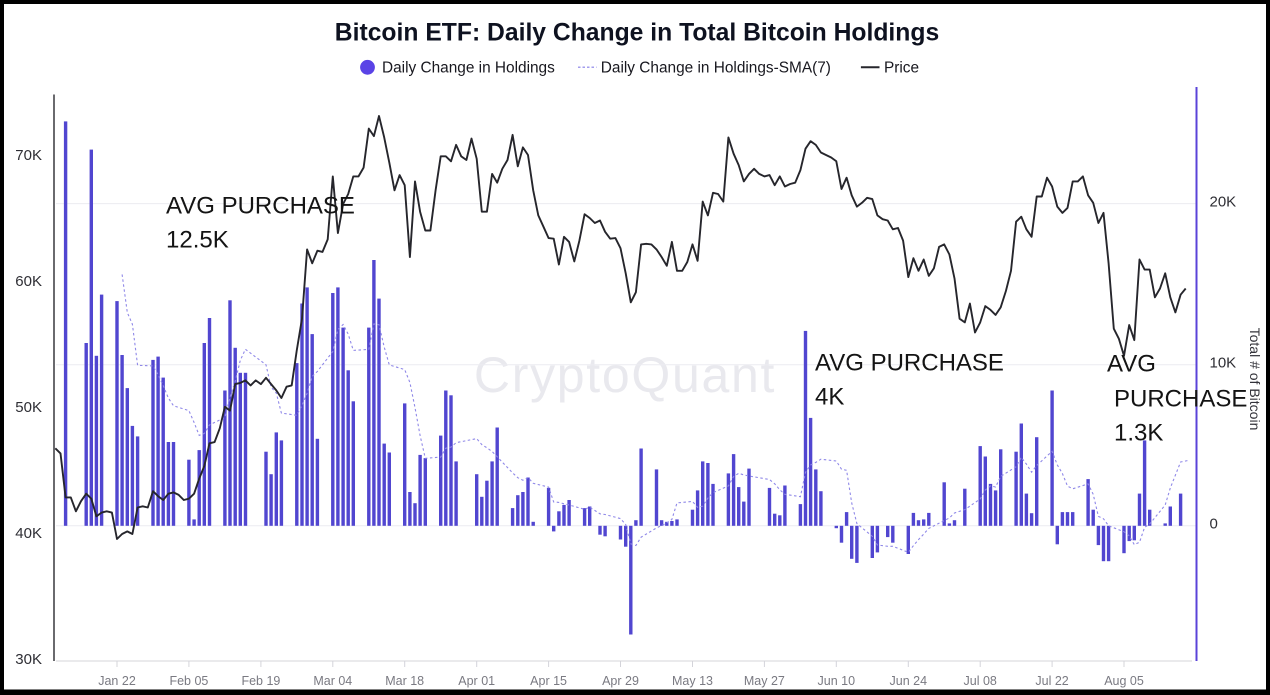  What do you see at coordinates (909, 681) in the screenshot?
I see `svg-text: Jun 24` at bounding box center [909, 681].